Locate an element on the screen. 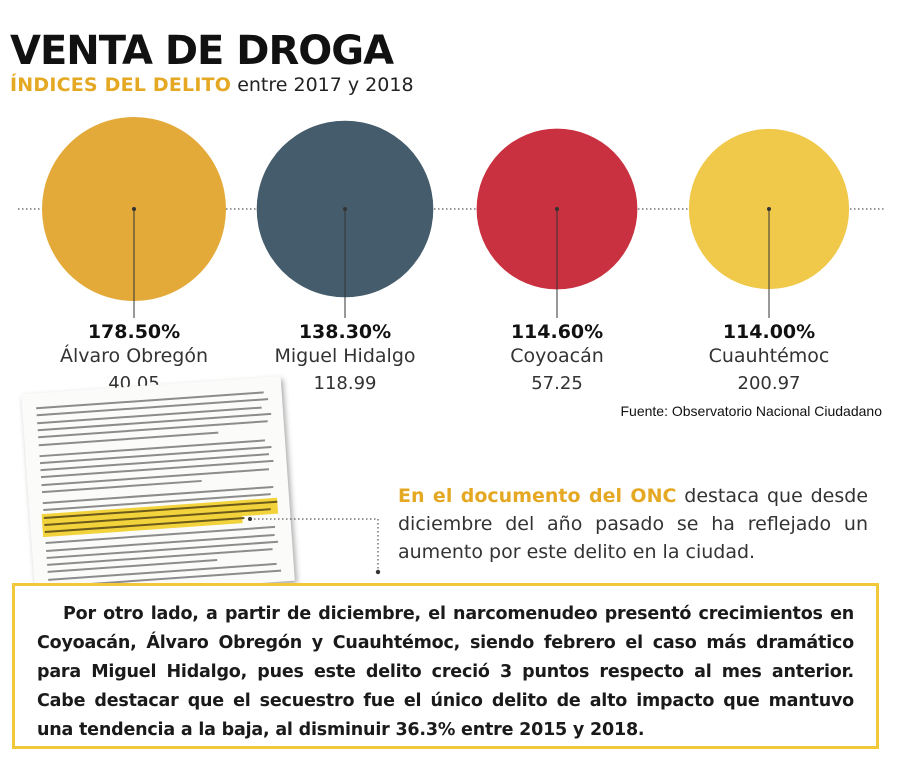  value-label-4: 200.97 is located at coordinates (769, 383).